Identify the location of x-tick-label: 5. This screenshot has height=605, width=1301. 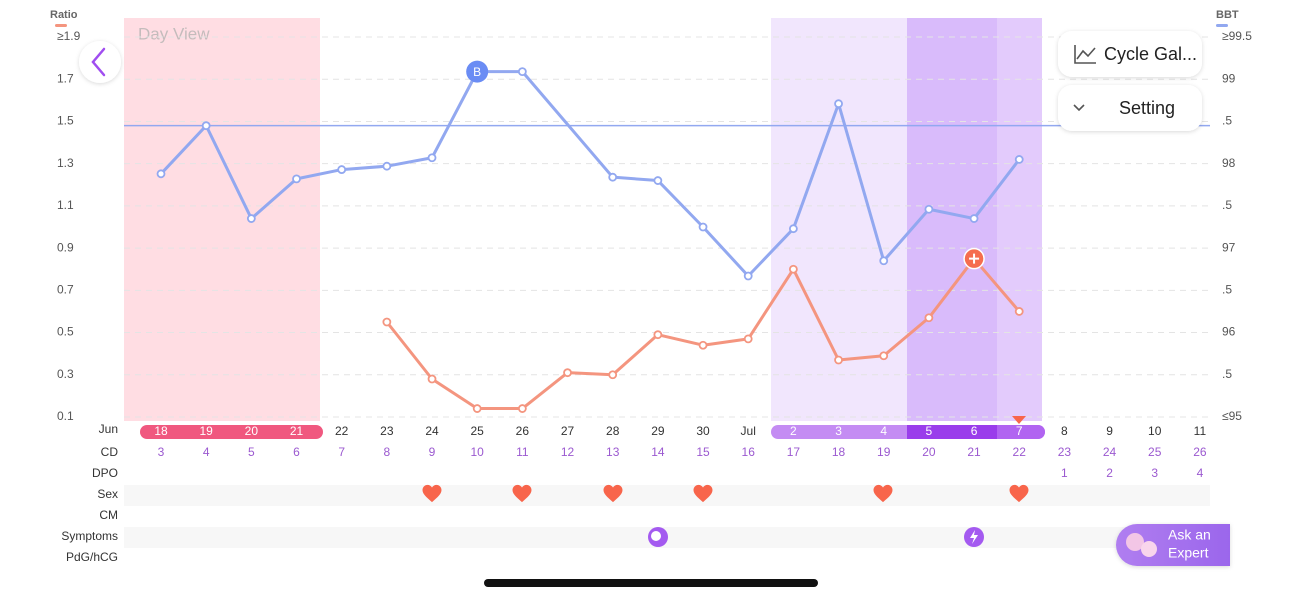
(929, 431).